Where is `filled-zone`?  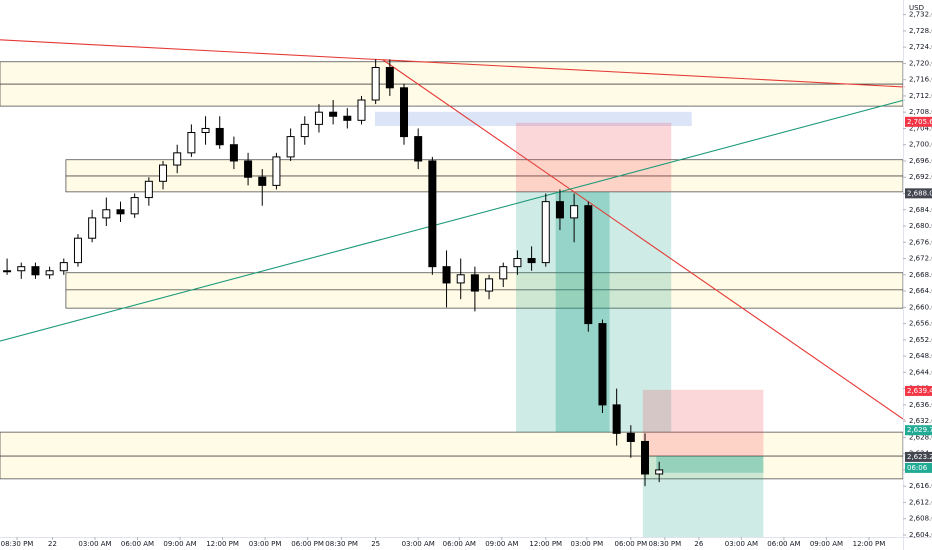 filled-zone is located at coordinates (710, 464).